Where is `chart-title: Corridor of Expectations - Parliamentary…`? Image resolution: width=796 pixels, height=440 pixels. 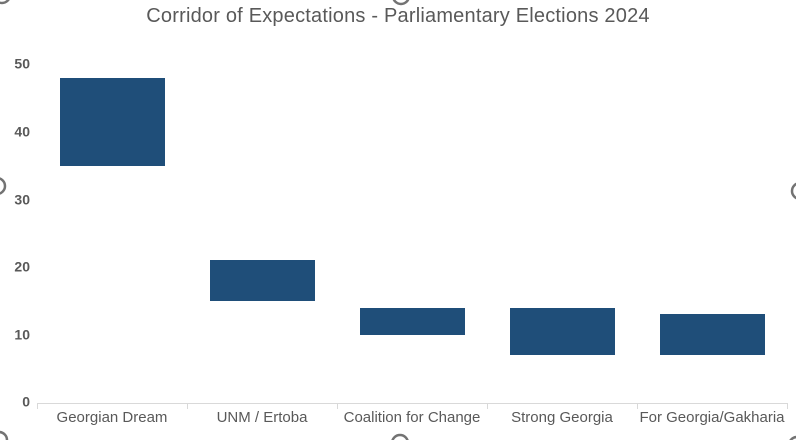
chart-title: Corridor of Expectations - Parliamentary… is located at coordinates (398, 16).